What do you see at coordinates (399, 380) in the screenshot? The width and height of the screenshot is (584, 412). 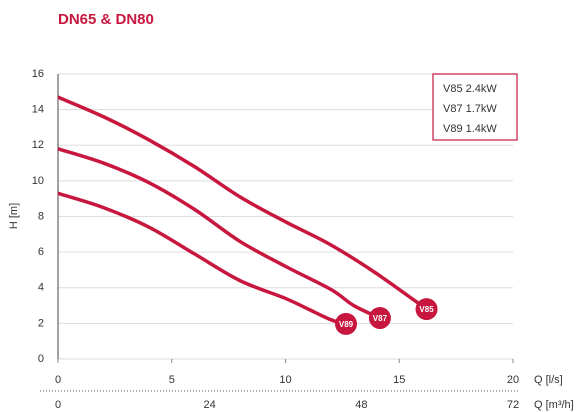 I see `x-tick-label: 15` at bounding box center [399, 380].